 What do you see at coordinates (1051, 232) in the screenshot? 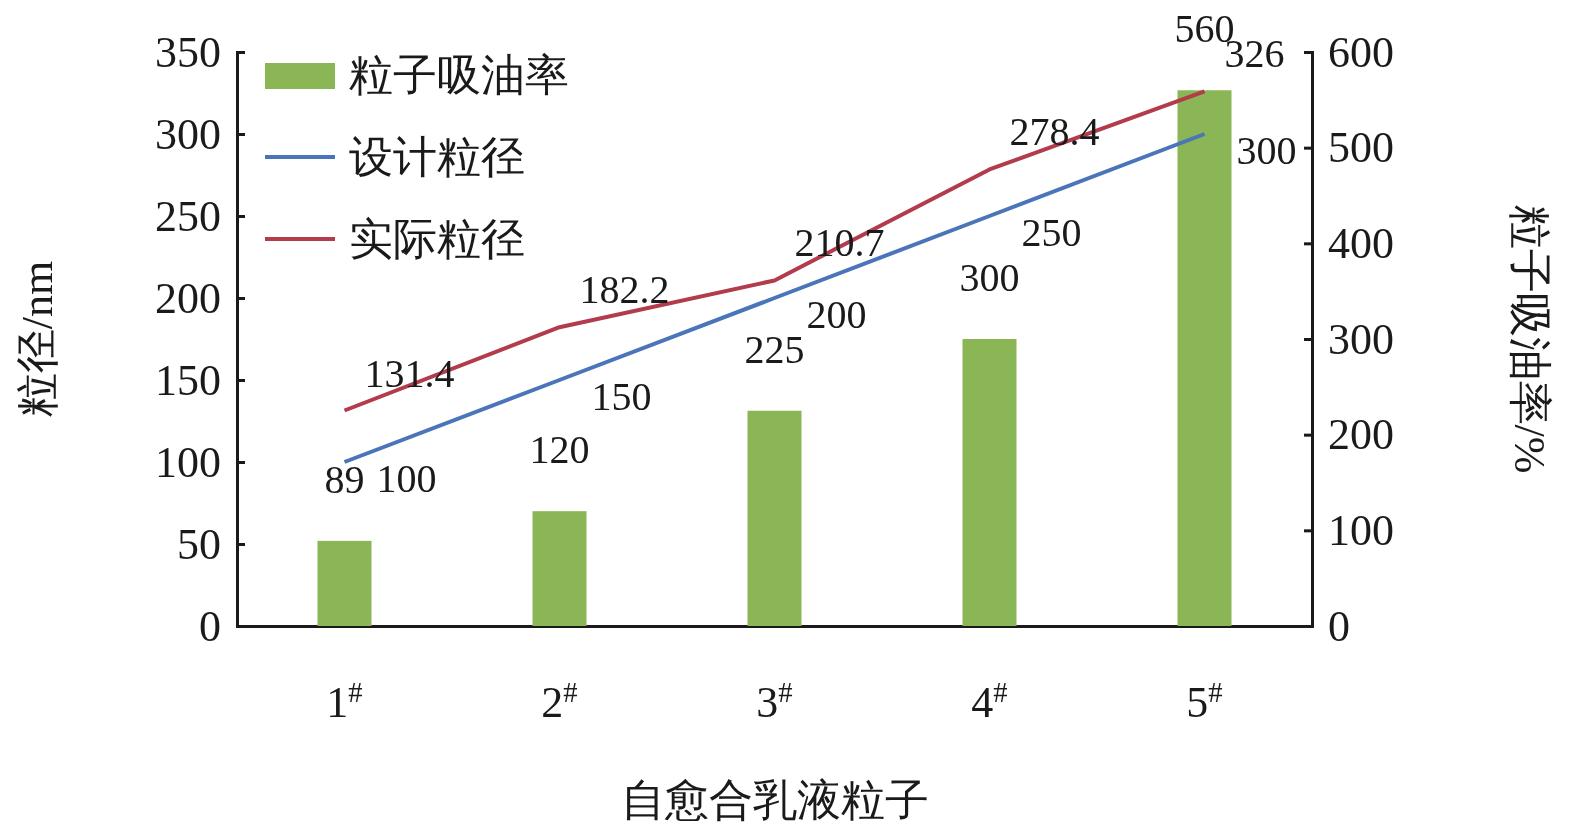
I see `data-label: 250` at bounding box center [1051, 232].